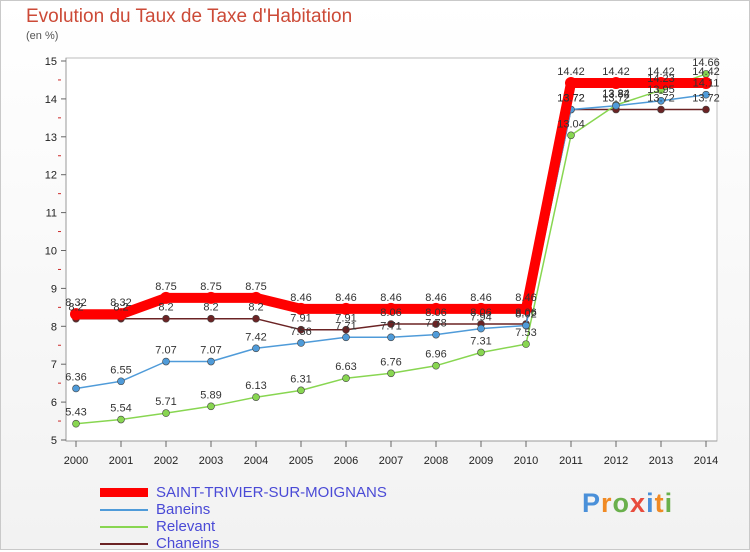 The image size is (750, 552). I want to click on y-tick-label: 9, so click(54, 289).